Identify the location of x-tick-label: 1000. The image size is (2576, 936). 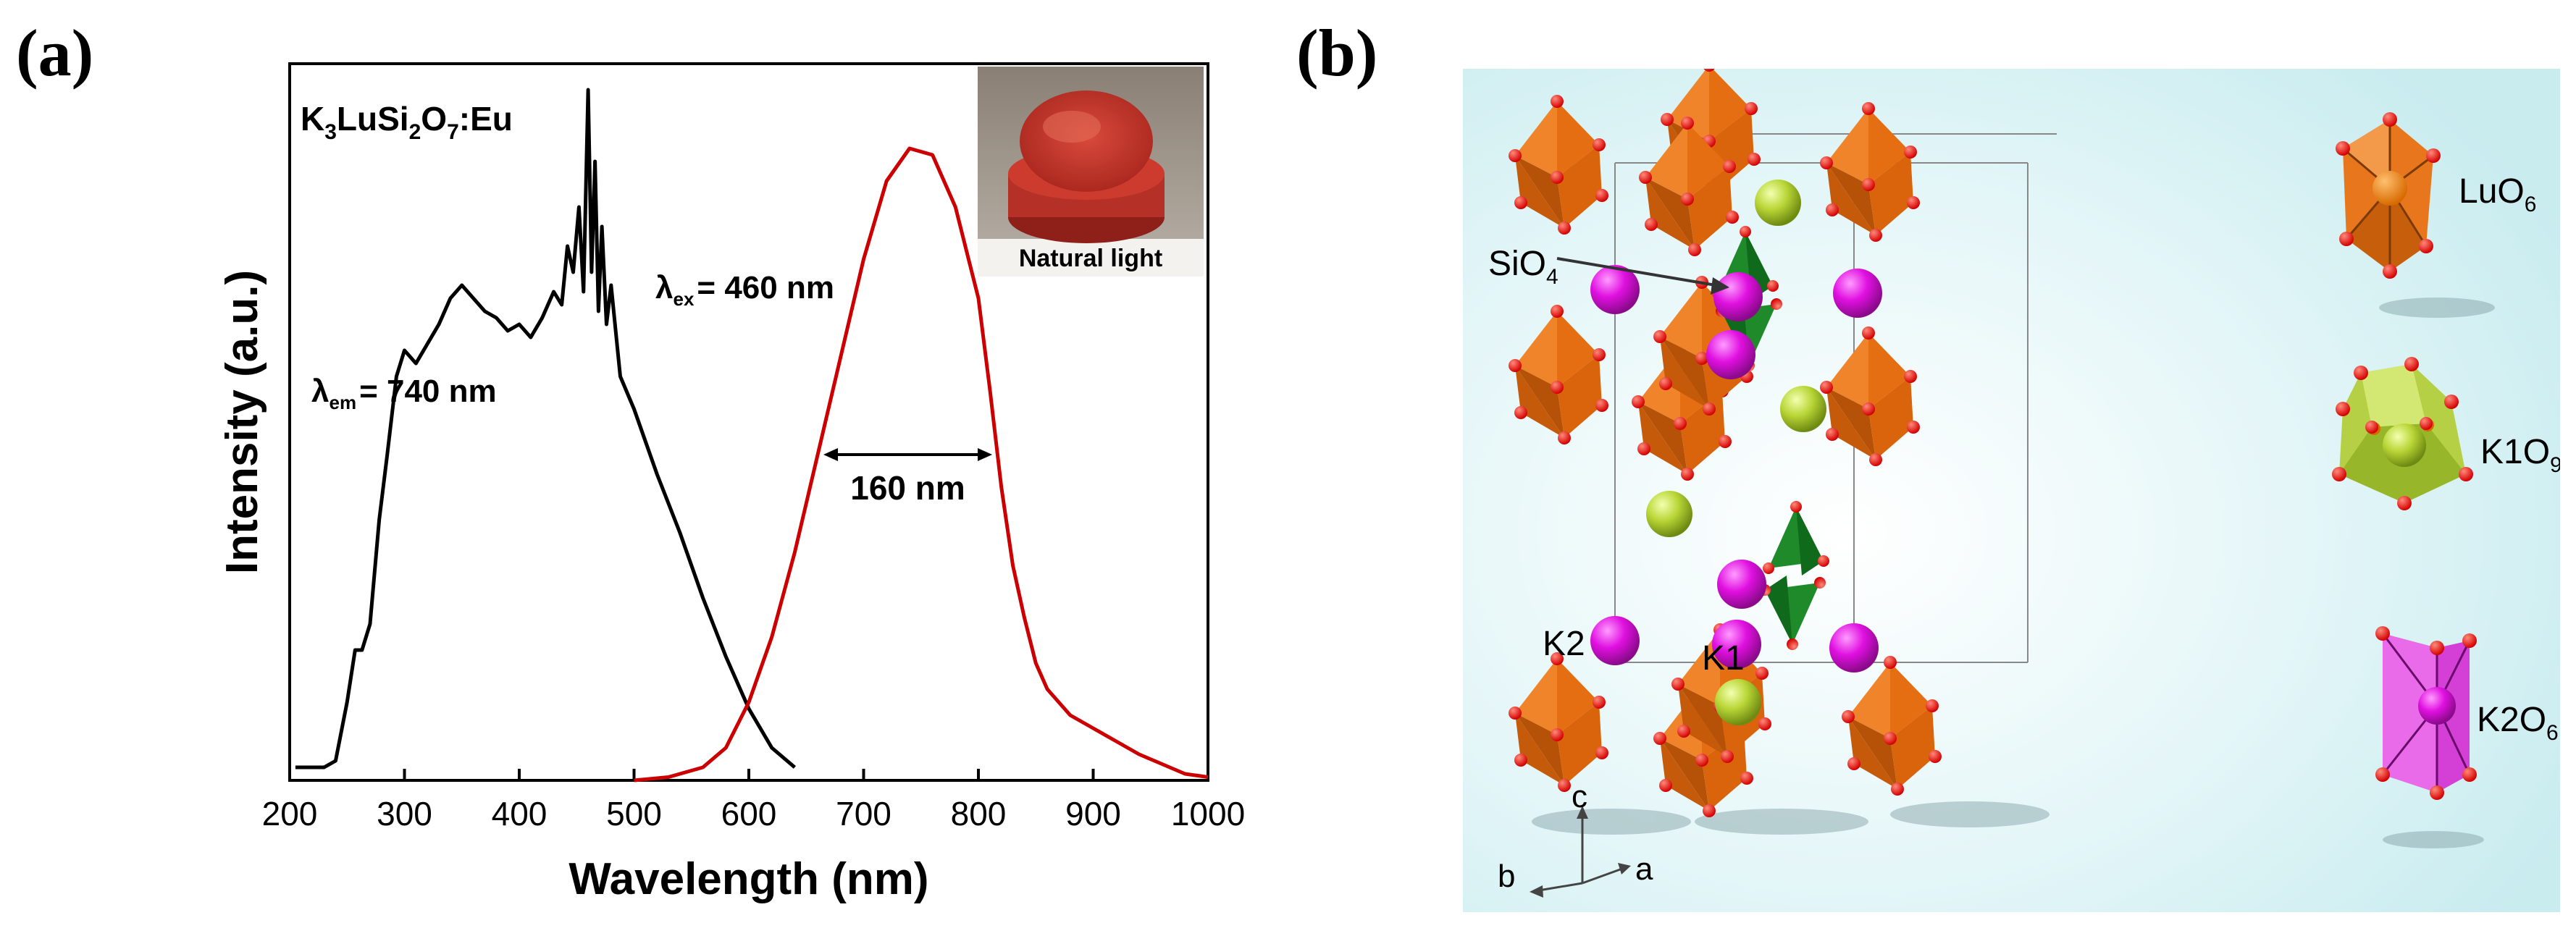
(1208, 813).